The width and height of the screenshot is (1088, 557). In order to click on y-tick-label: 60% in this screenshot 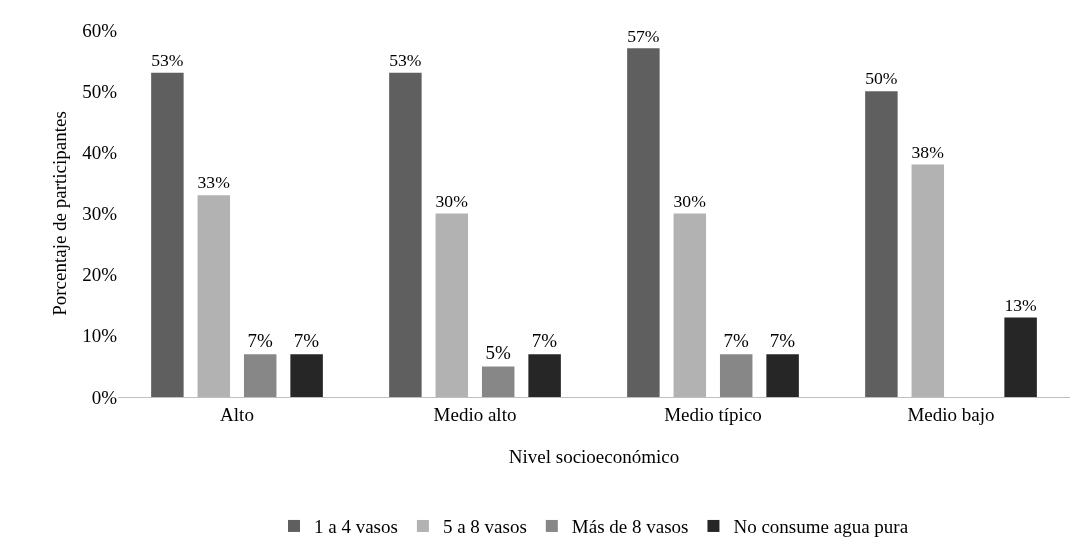, I will do `click(100, 30)`.